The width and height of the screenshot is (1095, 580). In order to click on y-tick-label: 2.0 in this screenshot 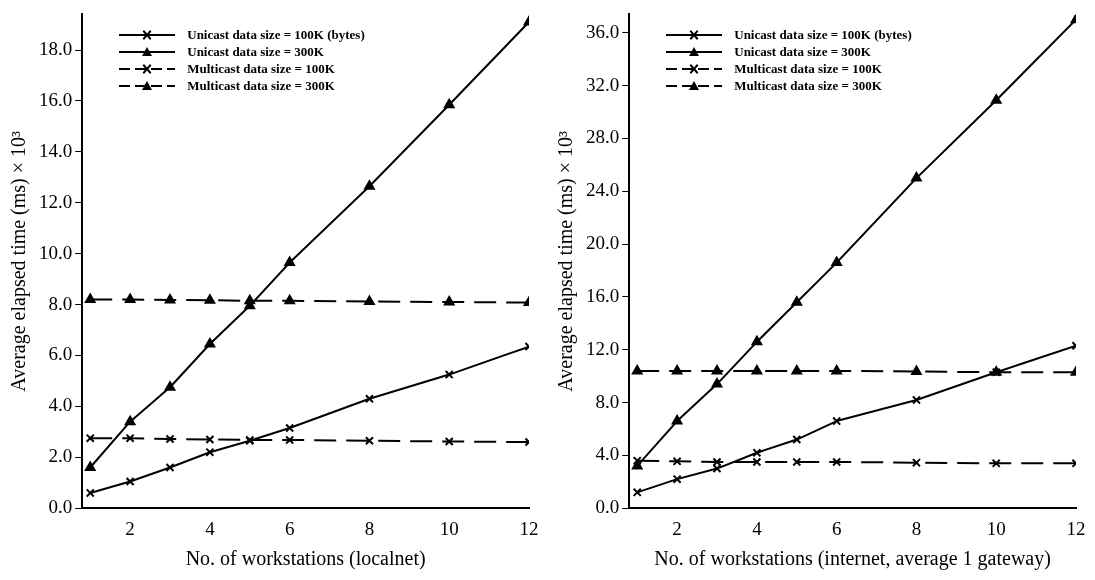, I will do `click(60, 456)`.